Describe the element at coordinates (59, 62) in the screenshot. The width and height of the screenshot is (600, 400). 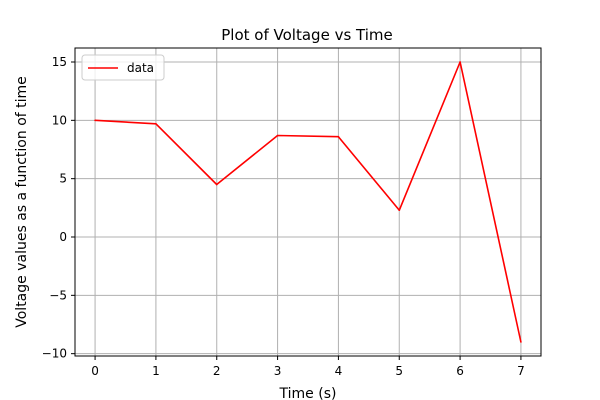
I see `y-tick-label: 15` at that location.